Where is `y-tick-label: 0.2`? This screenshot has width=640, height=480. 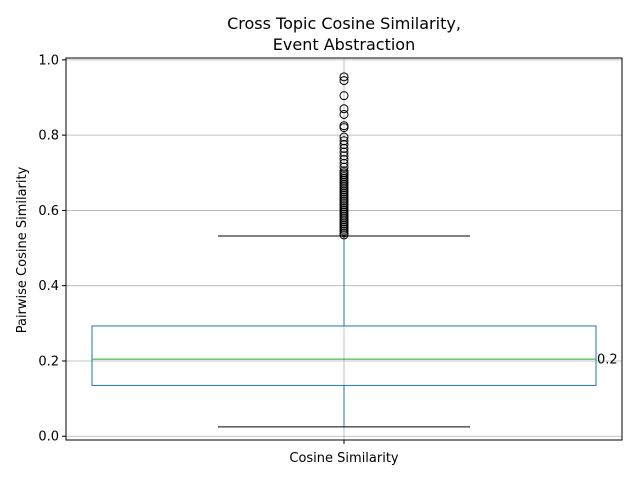
y-tick-label: 0.2 is located at coordinates (48, 361).